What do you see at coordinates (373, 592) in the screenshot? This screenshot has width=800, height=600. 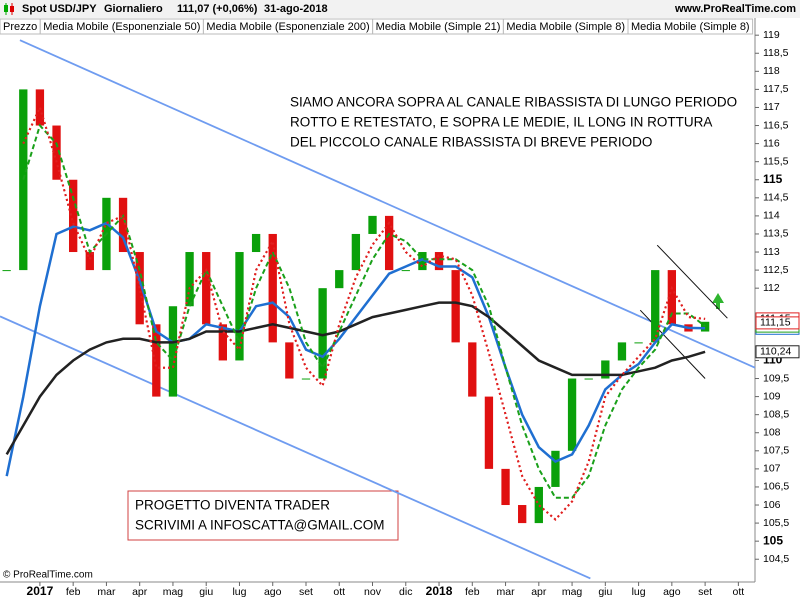 I see `x-tick-label: nov` at bounding box center [373, 592].